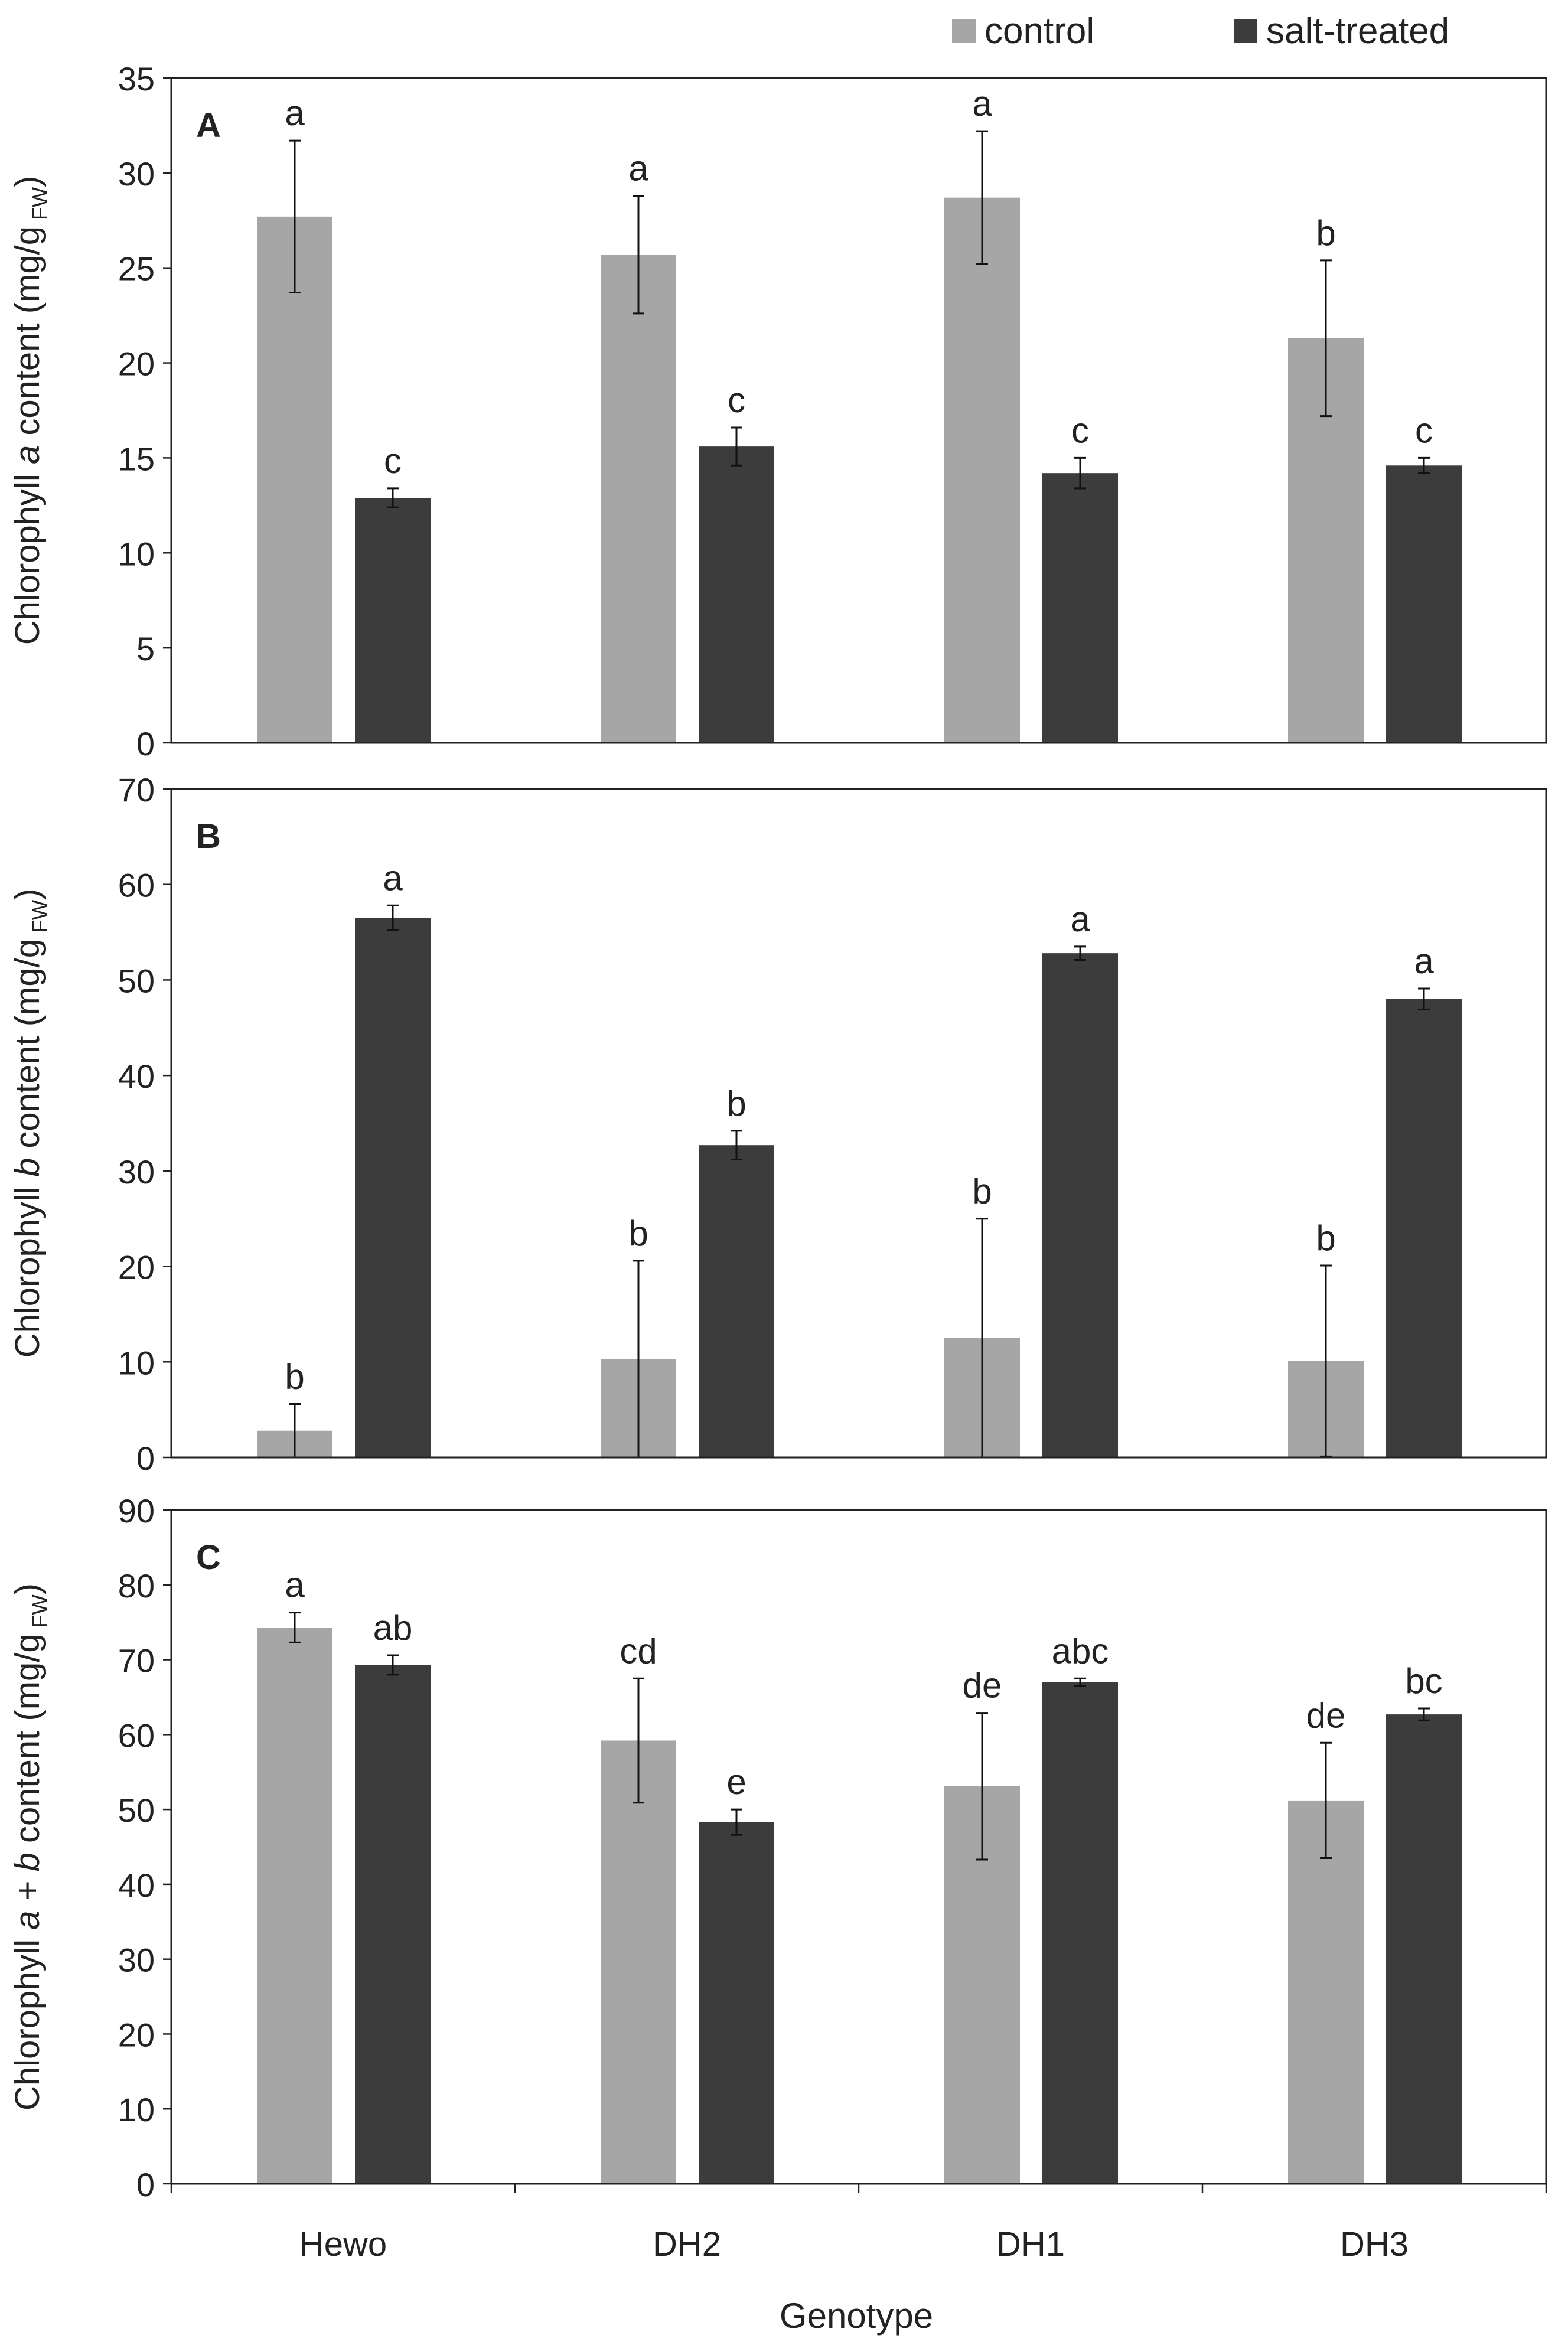 This screenshot has width=1568, height=2345. I want to click on significance-letter: cd, so click(638, 1651).